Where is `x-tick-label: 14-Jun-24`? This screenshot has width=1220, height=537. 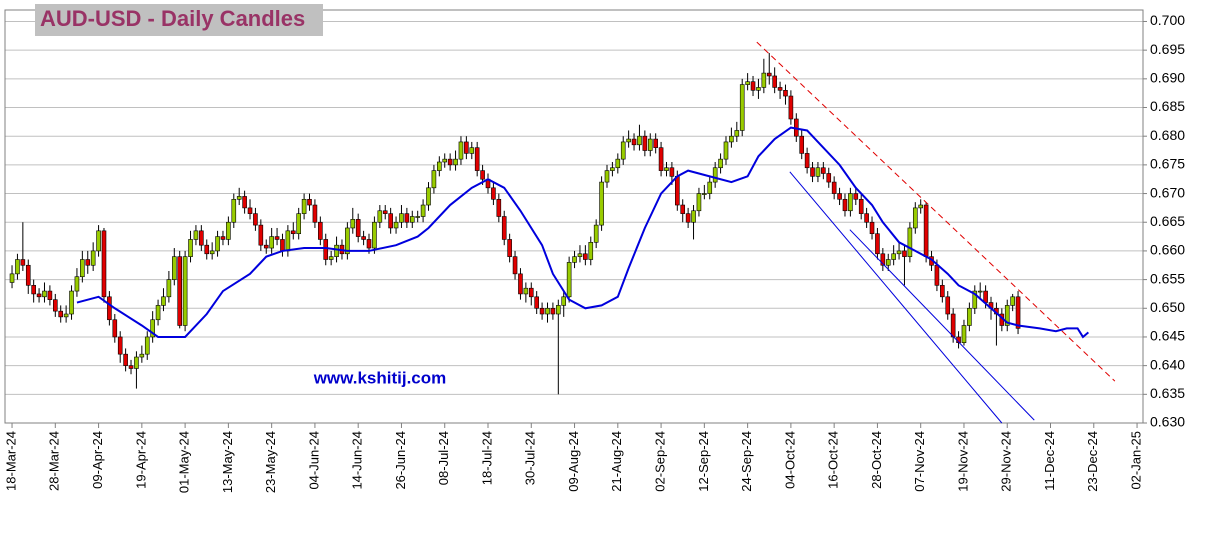 x-tick-label: 14-Jun-24 is located at coordinates (357, 460).